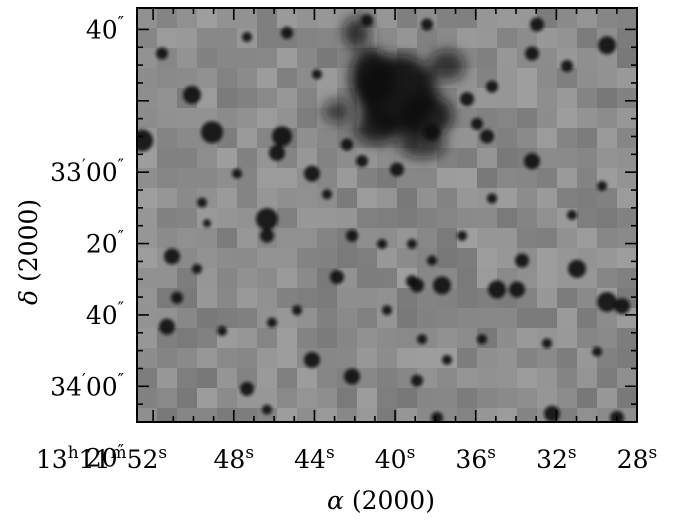 Image resolution: width=691 pixels, height=521 pixels. I want to click on x-tick-label: 28s, so click(637, 458).